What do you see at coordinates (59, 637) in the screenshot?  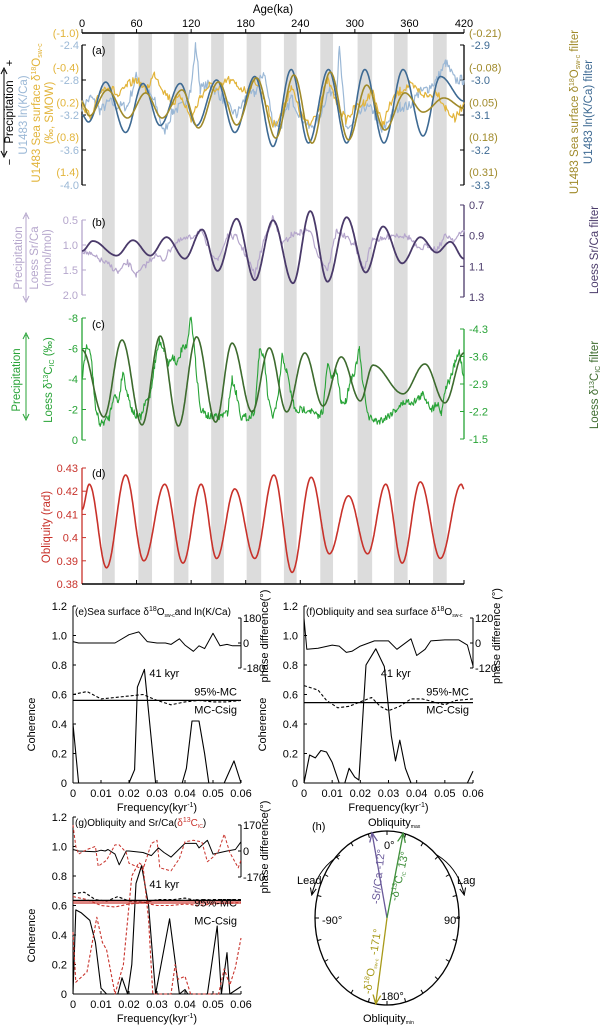 I see `coherence-tick-label: 1.0` at bounding box center [59, 637].